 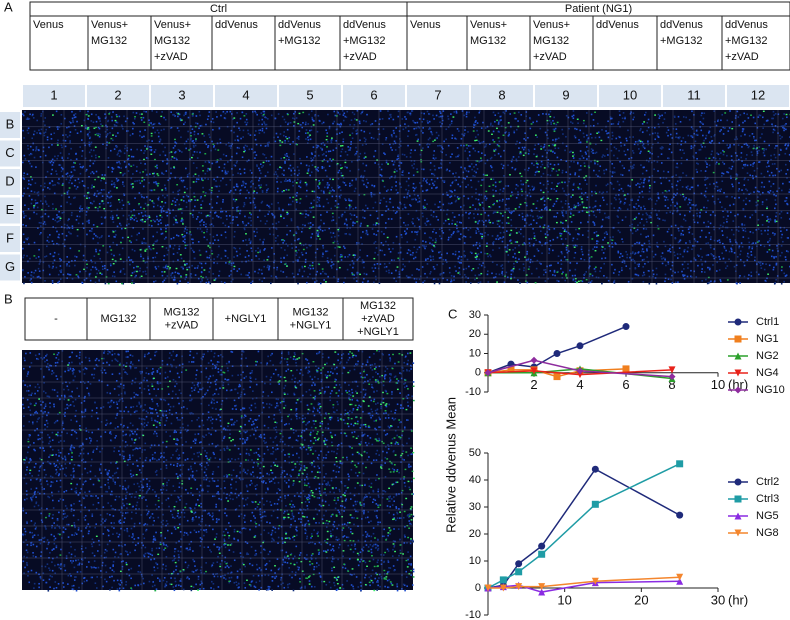 What do you see at coordinates (425, 25) in the screenshot?
I see `condition: Venus` at bounding box center [425, 25].